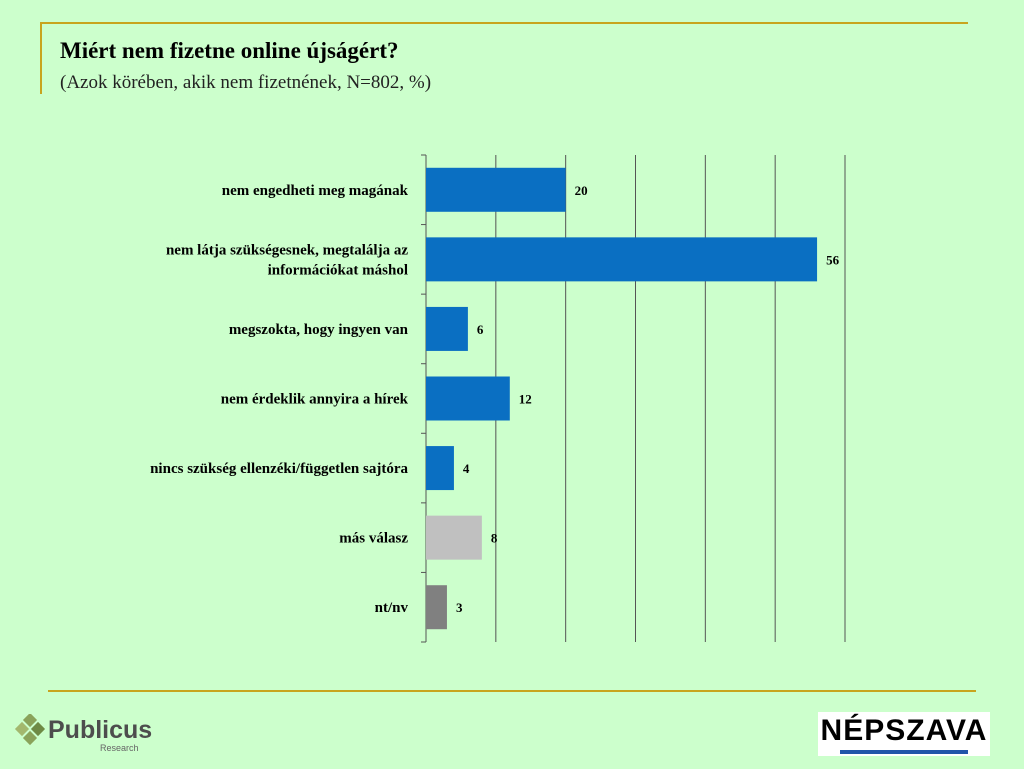 This screenshot has width=1024, height=769. I want to click on nepszava-logo-text: NÉPSZAVA, so click(904, 730).